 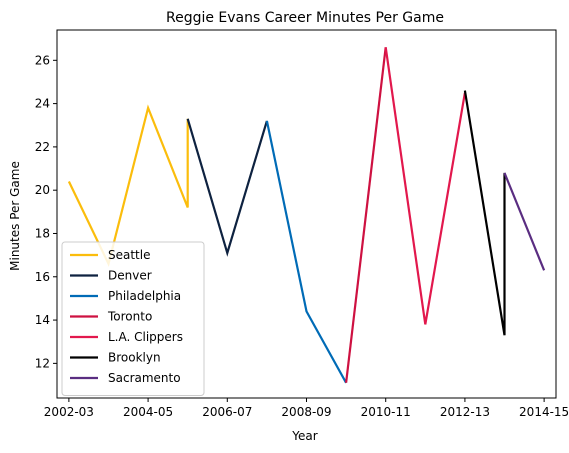 What do you see at coordinates (129, 255) in the screenshot?
I see `legend-label-seattle: Seattle` at bounding box center [129, 255].